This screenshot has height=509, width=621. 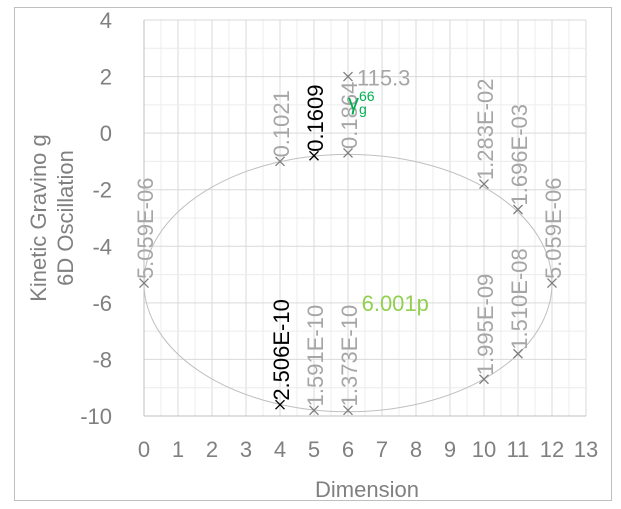 I want to click on x-tick-label: 1, so click(x=178, y=449).